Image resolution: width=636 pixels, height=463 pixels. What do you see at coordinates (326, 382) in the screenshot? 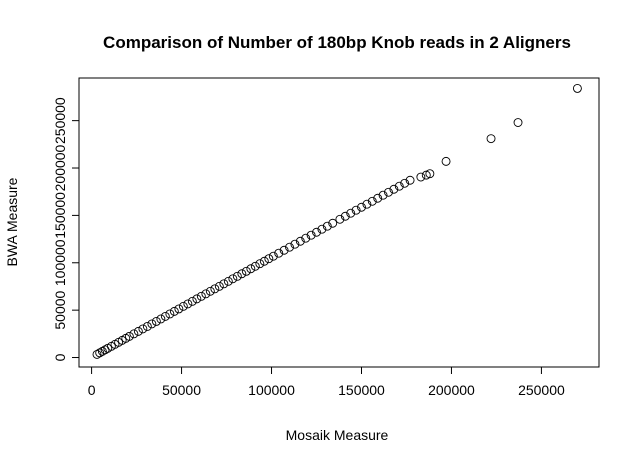
I see `x-axis: 0 50000 100000 150000 200000 250000` at bounding box center [326, 382].